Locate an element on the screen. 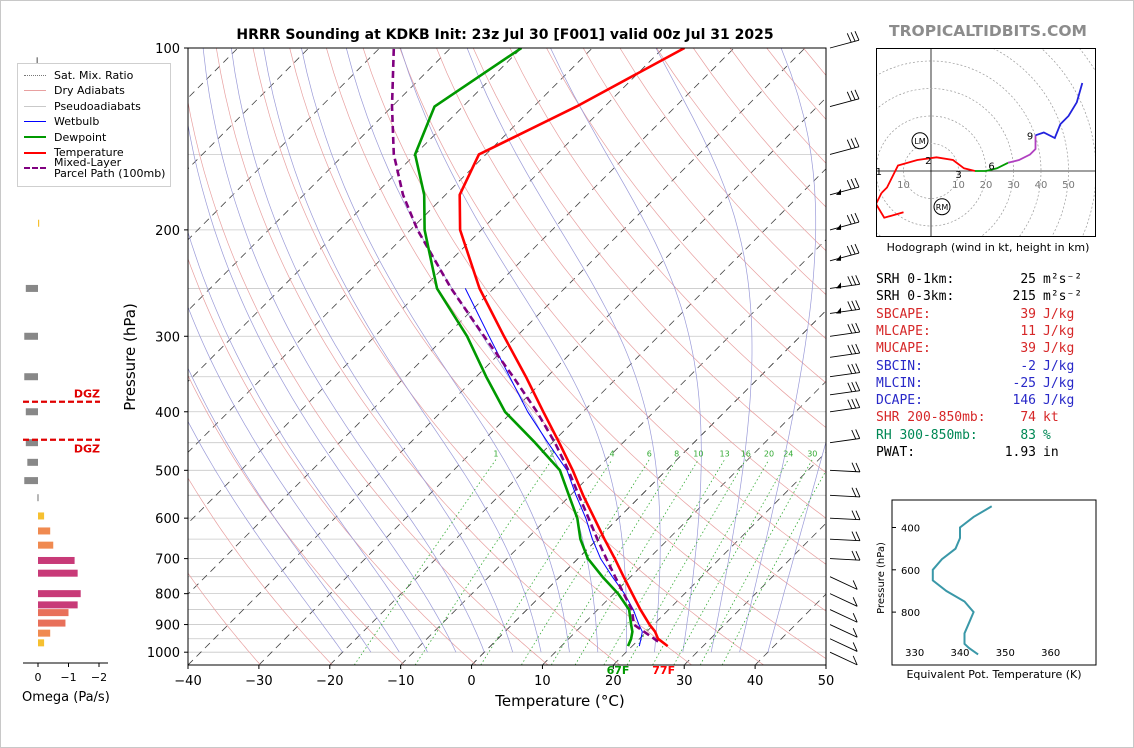 The height and width of the screenshot is (748, 1134). y-tick-label: 800 is located at coordinates (167, 595).